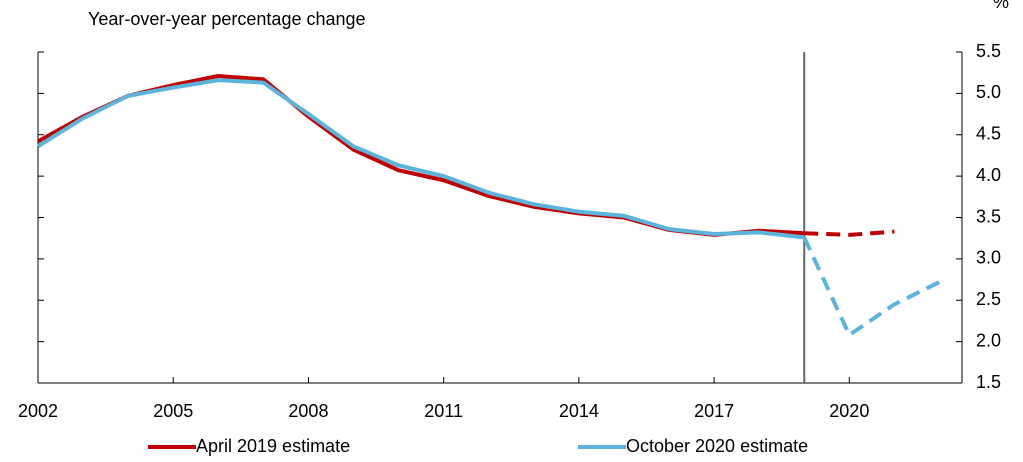 This screenshot has width=1023, height=462. What do you see at coordinates (717, 446) in the screenshot?
I see `legend-label: October 2020 estimate` at bounding box center [717, 446].